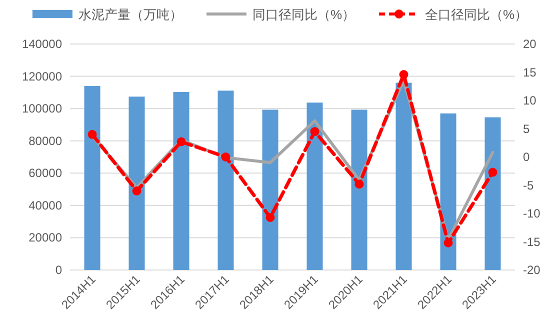 The width and height of the screenshot is (560, 324). What do you see at coordinates (532, 241) in the screenshot?
I see `y2-tick-label: -15` at bounding box center [532, 241].